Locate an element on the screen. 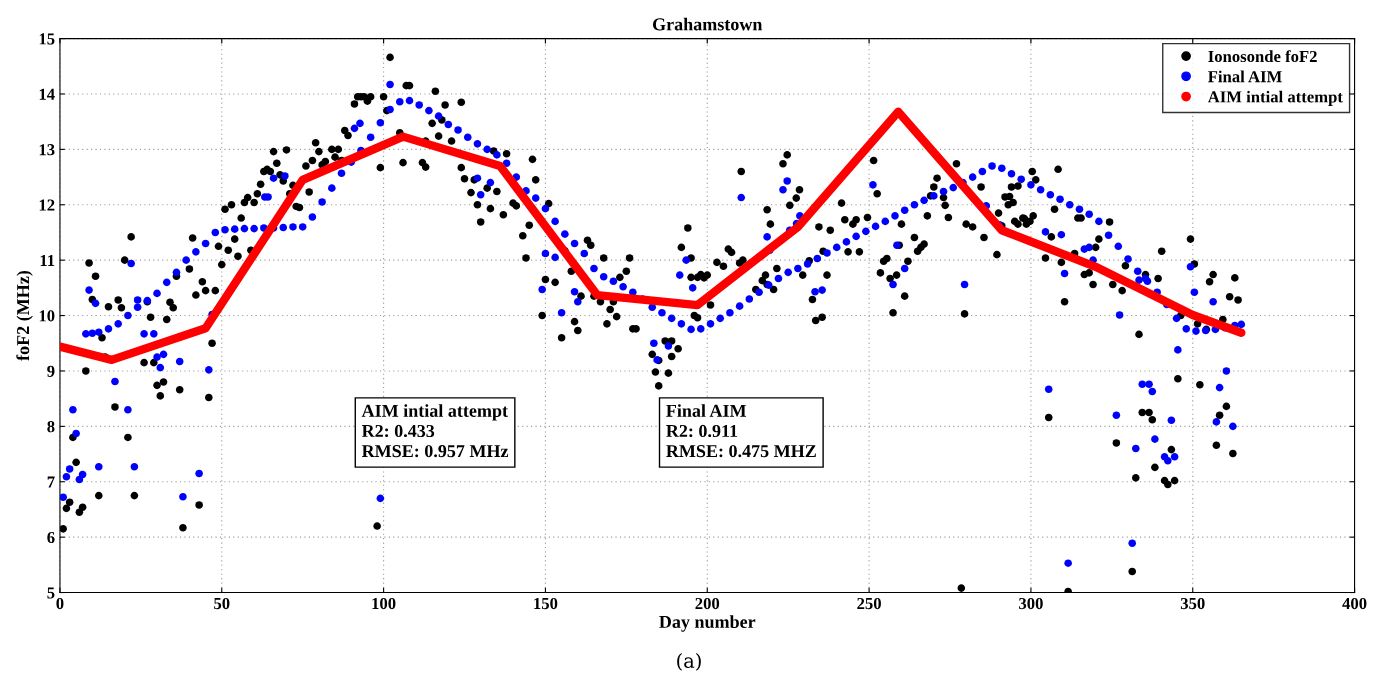 The height and width of the screenshot is (689, 1378). y-tick-label: 6 is located at coordinates (51, 537).